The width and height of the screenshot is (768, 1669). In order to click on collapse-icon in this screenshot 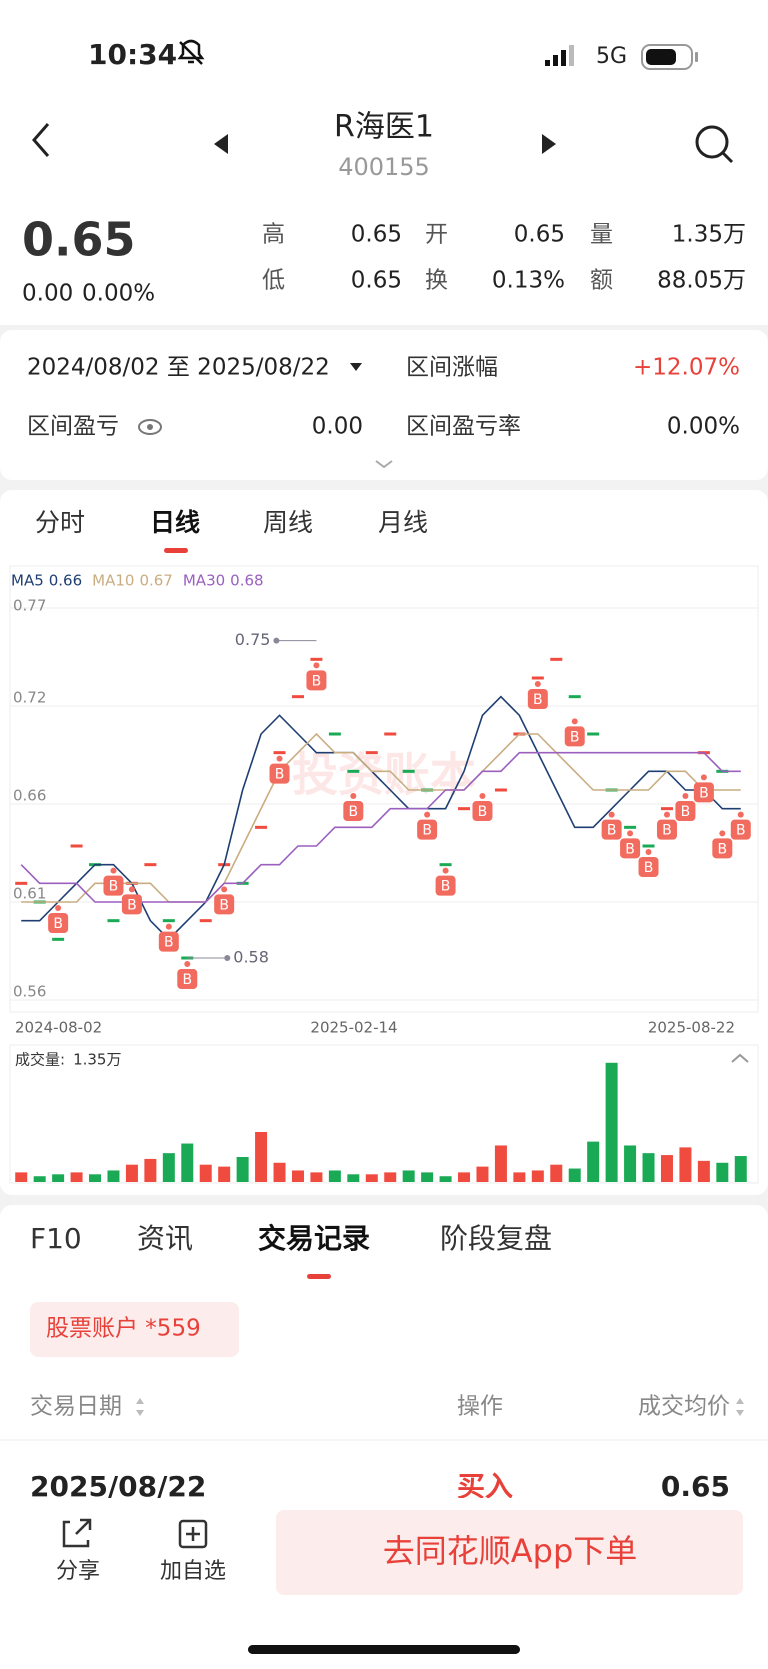, I will do `click(740, 1058)`.